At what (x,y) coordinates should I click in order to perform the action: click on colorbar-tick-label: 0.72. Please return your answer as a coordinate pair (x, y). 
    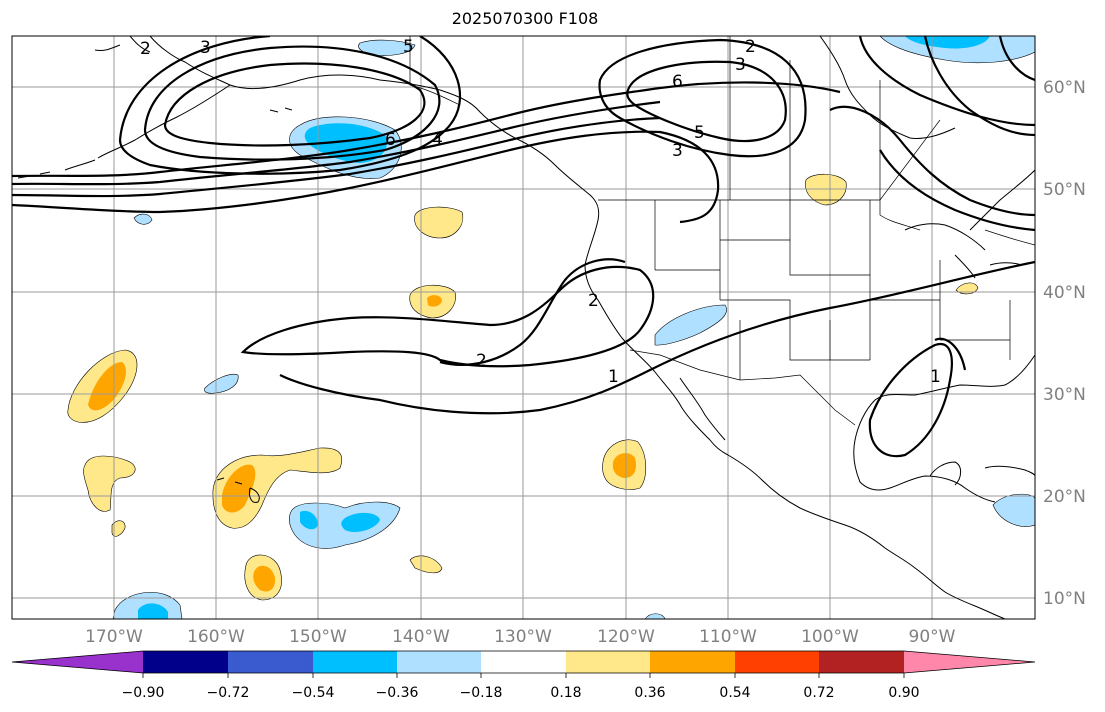
    Looking at the image, I should click on (818, 693).